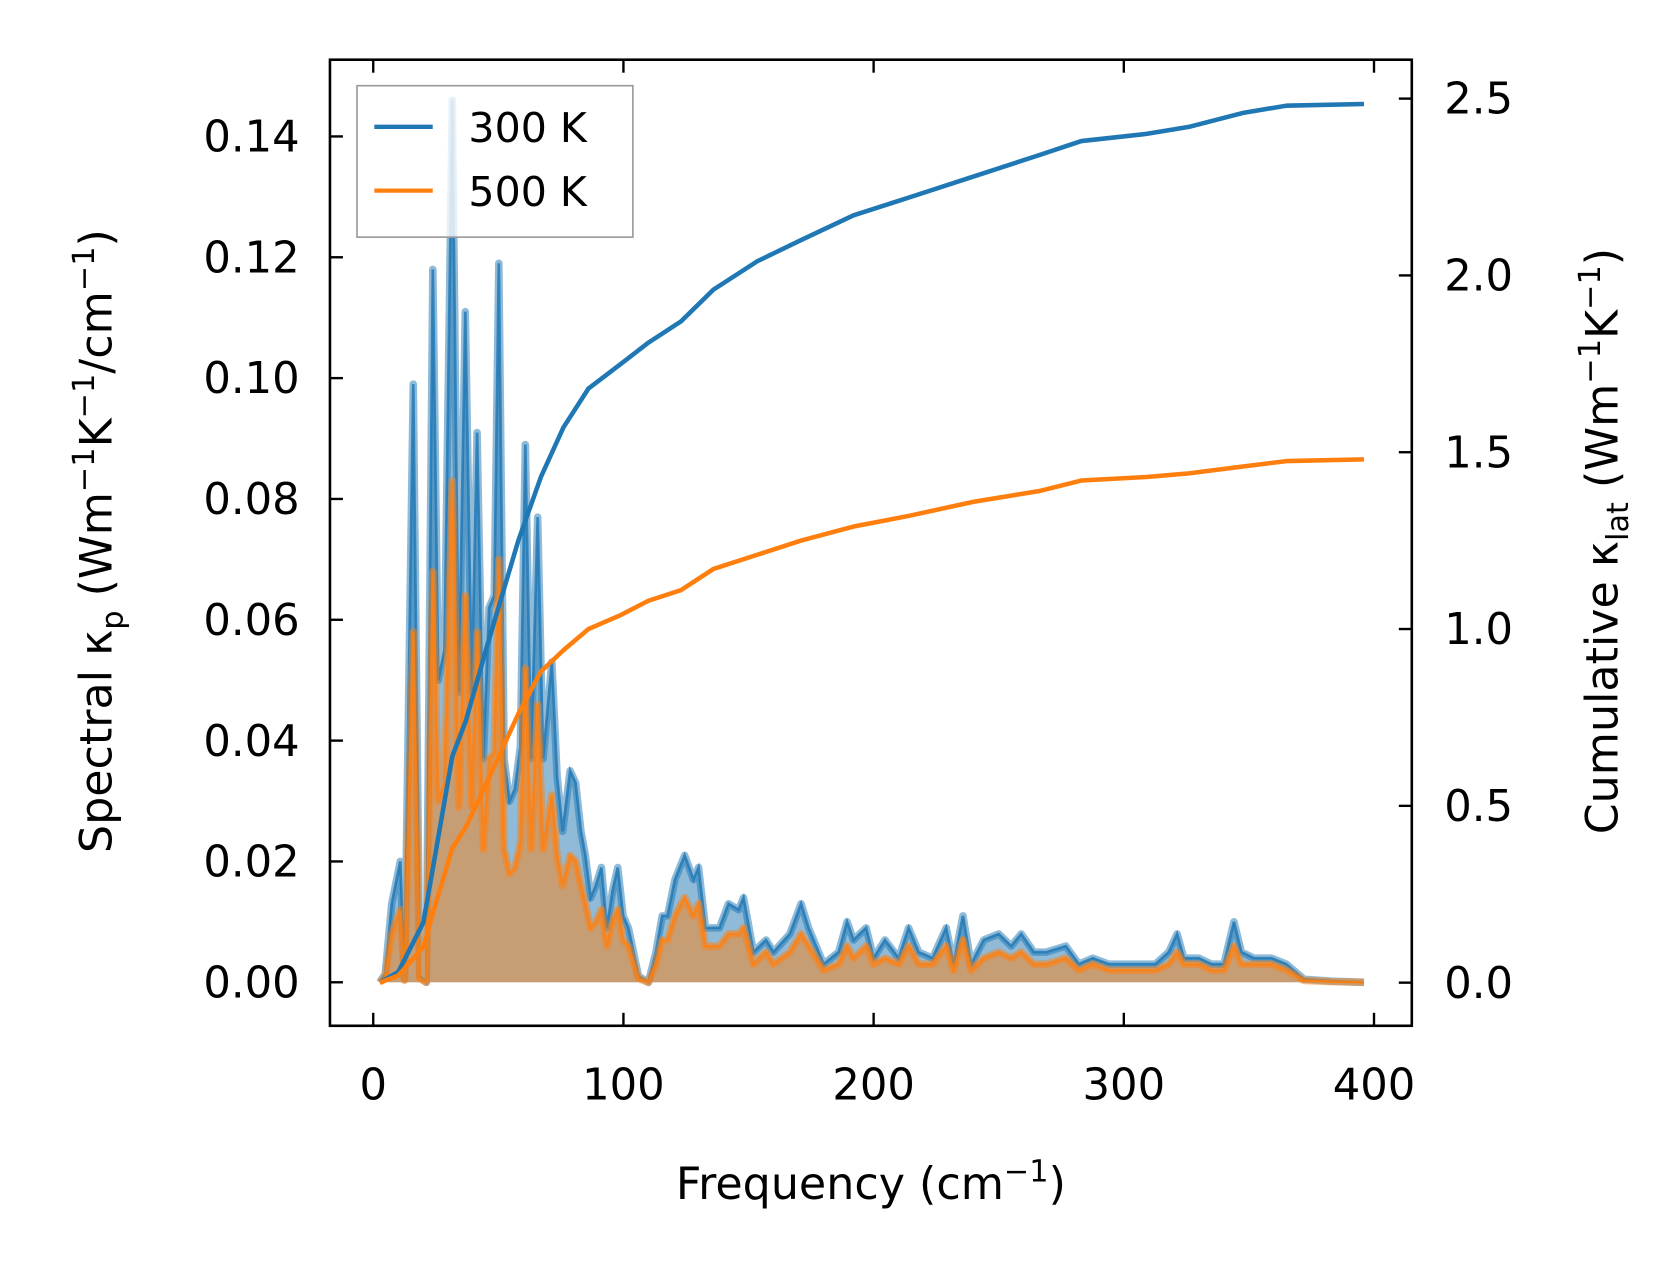 The width and height of the screenshot is (1679, 1264). What do you see at coordinates (1602, 687) in the screenshot?
I see `axis-label-part: Cumulative κ` at bounding box center [1602, 687].